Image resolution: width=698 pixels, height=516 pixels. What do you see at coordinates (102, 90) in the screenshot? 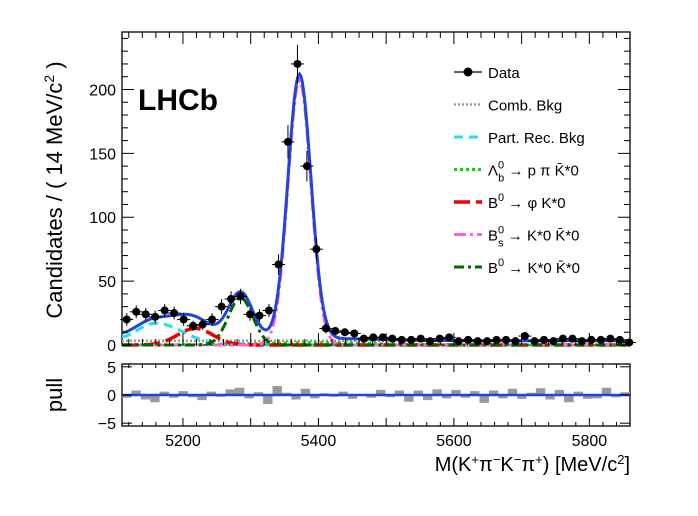
I see `y-tick-label: 200` at bounding box center [102, 90].